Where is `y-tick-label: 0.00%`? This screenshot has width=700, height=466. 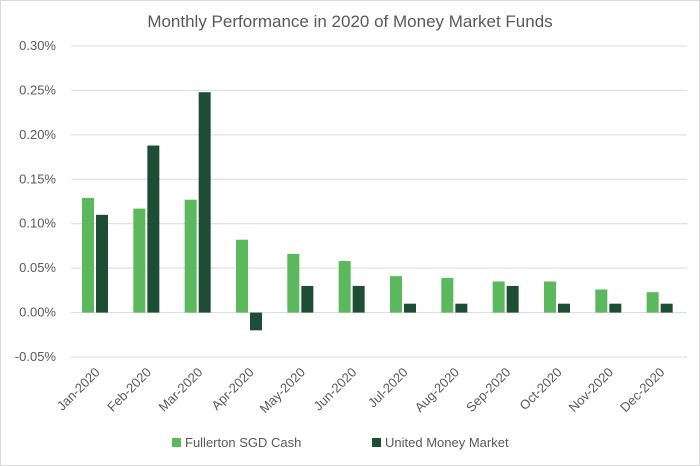
y-tick-label: 0.00% is located at coordinates (37, 312).